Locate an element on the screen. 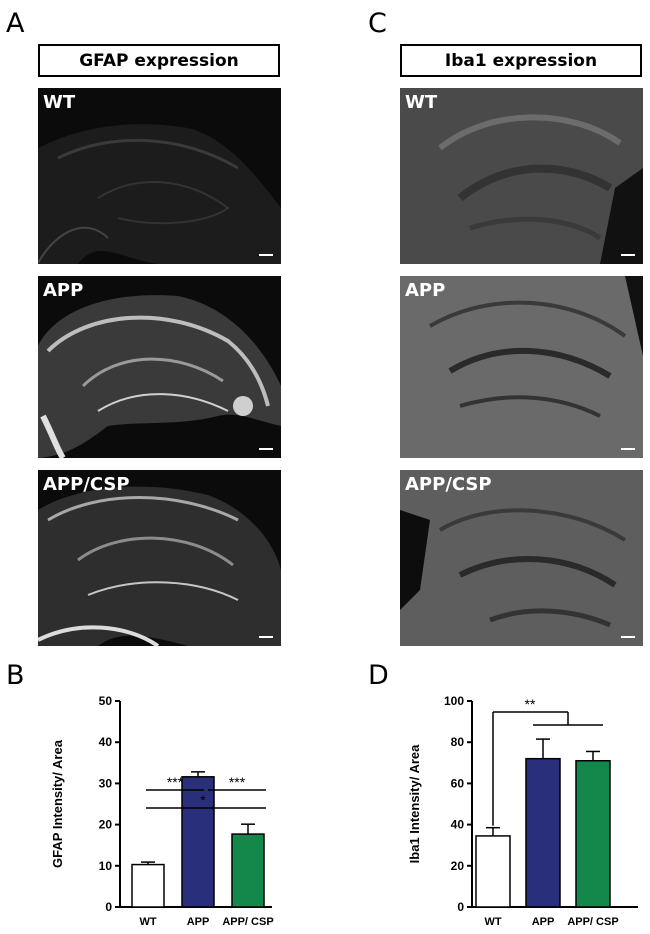 The image size is (650, 934). gfap-app-csp-image: APP/CSP is located at coordinates (159, 558).